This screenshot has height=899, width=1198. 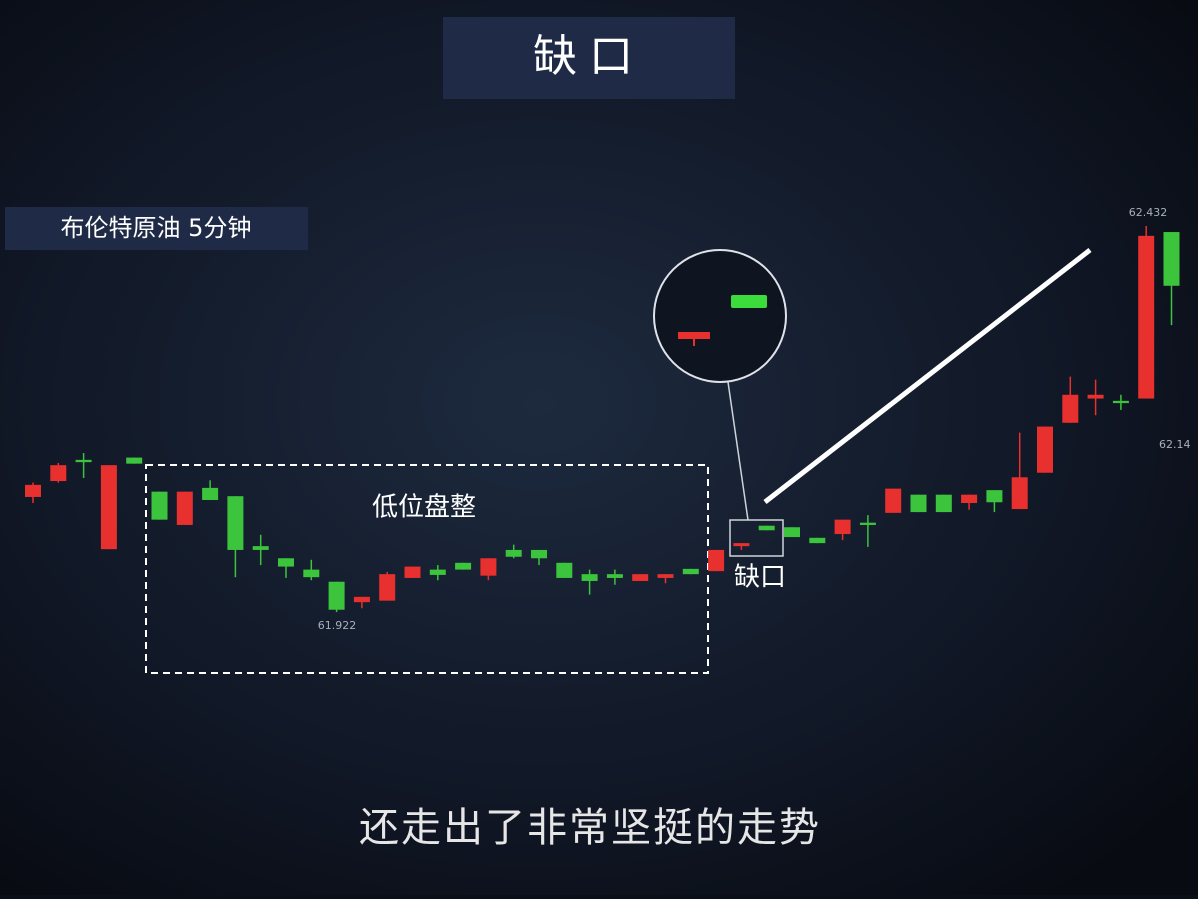 I want to click on gap-box, so click(x=756, y=538).